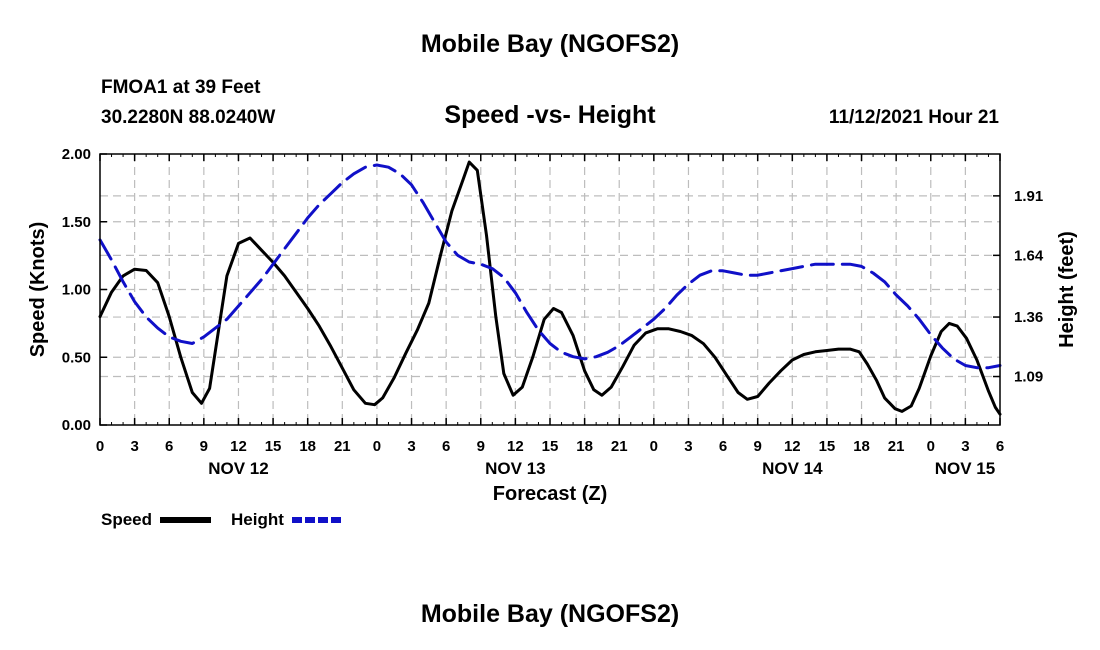 The height and width of the screenshot is (650, 1100). Describe the element at coordinates (1029, 255) in the screenshot. I see `y2-tick-label: 1.64` at that location.